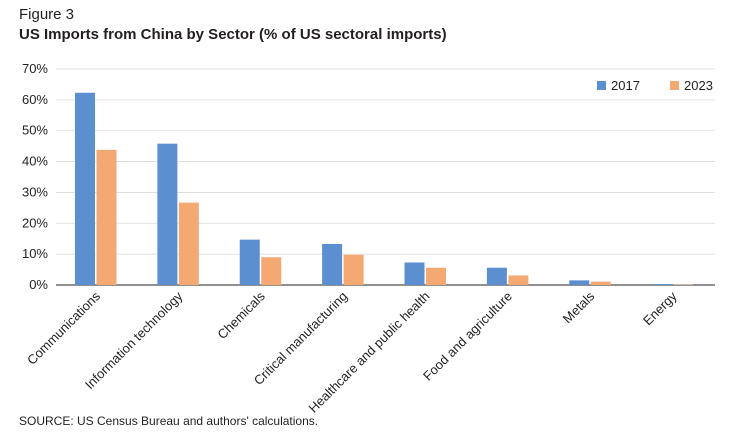 This screenshot has height=434, width=738. I want to click on x-category-label: Chemicals, so click(241, 315).